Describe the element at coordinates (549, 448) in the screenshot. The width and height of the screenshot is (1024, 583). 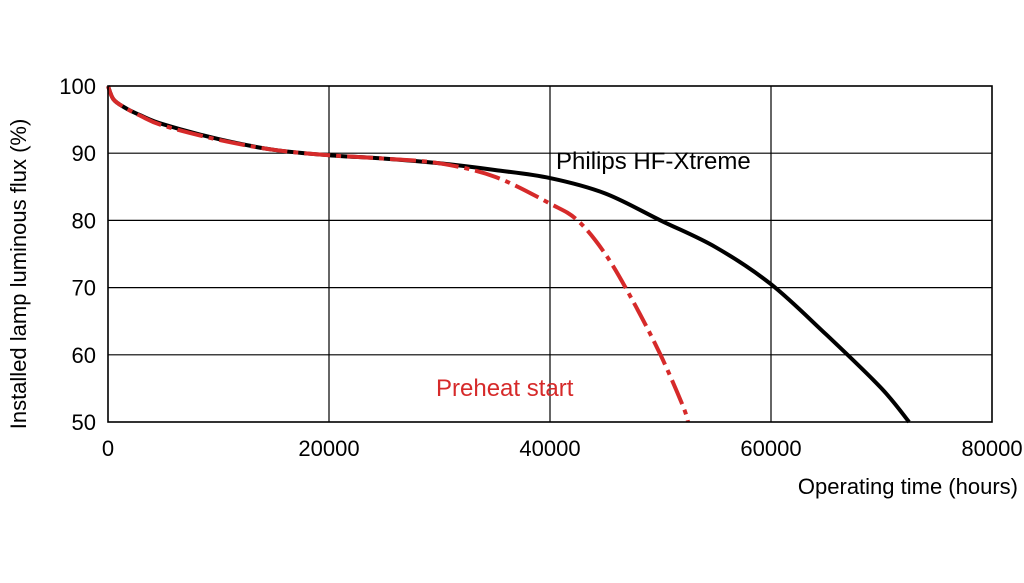
I see `x-tick-label: 40000` at that location.